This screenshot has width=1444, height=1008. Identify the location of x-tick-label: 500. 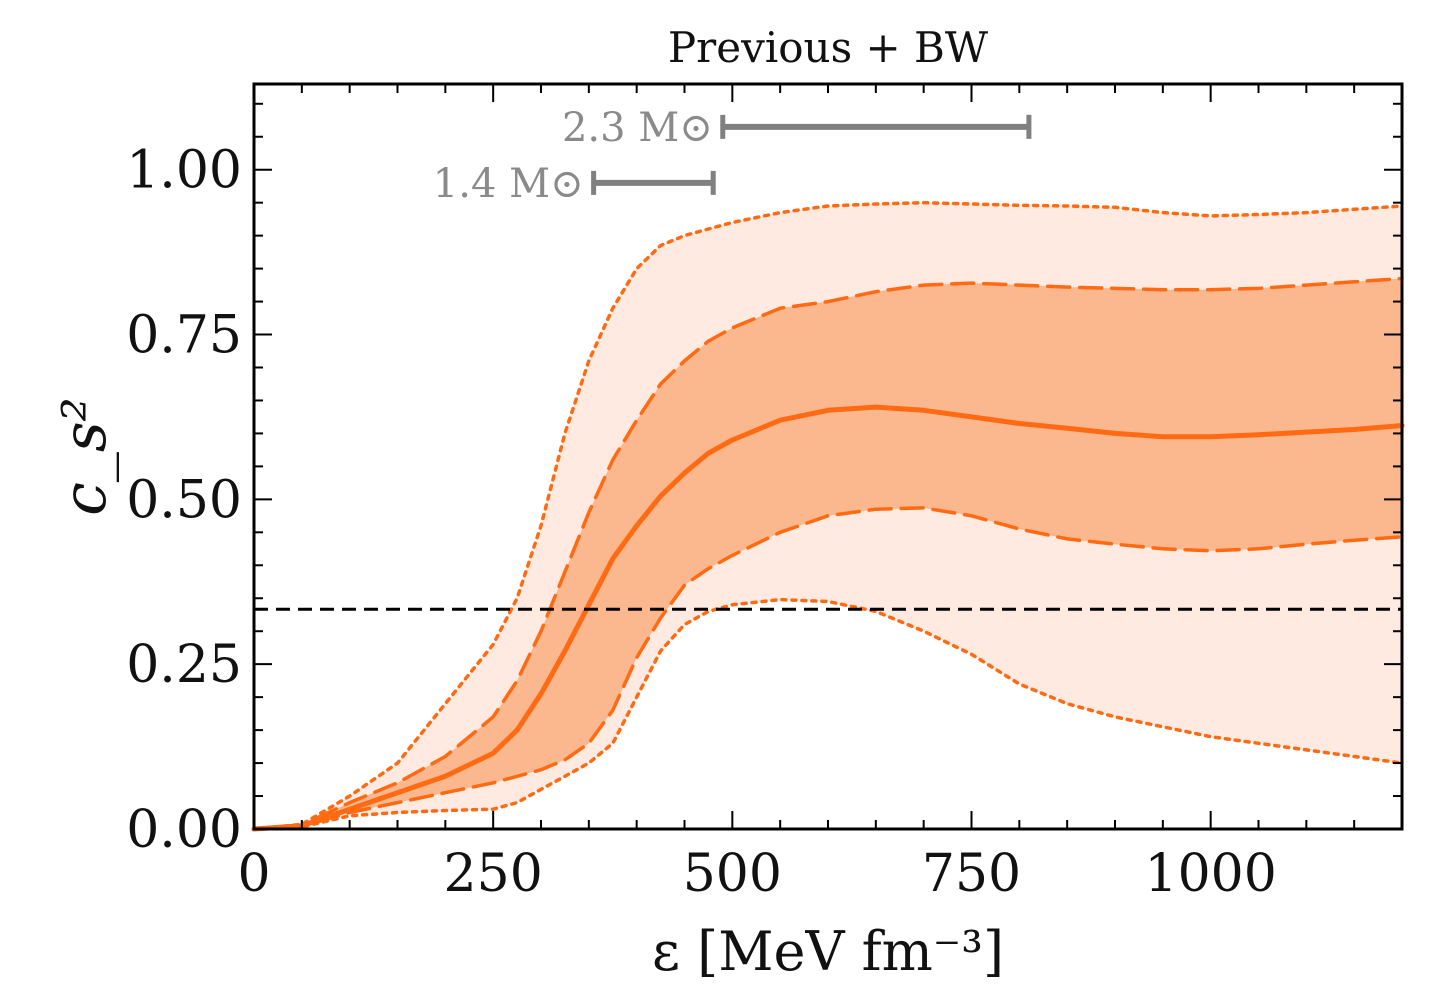
(732, 874).